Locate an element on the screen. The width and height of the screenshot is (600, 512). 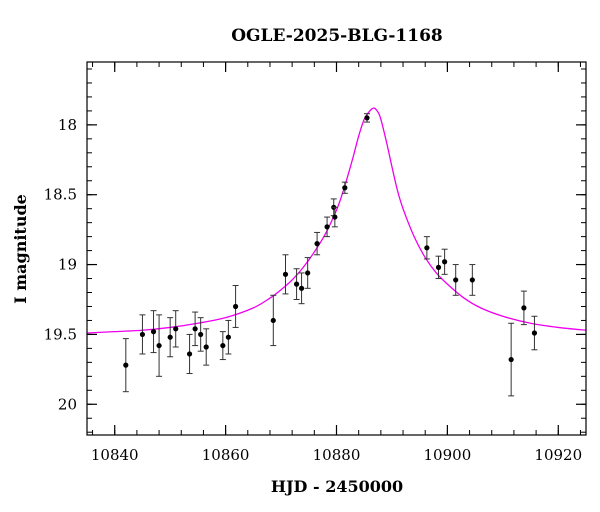
y-tick-label: 18.5 is located at coordinates (60, 195).